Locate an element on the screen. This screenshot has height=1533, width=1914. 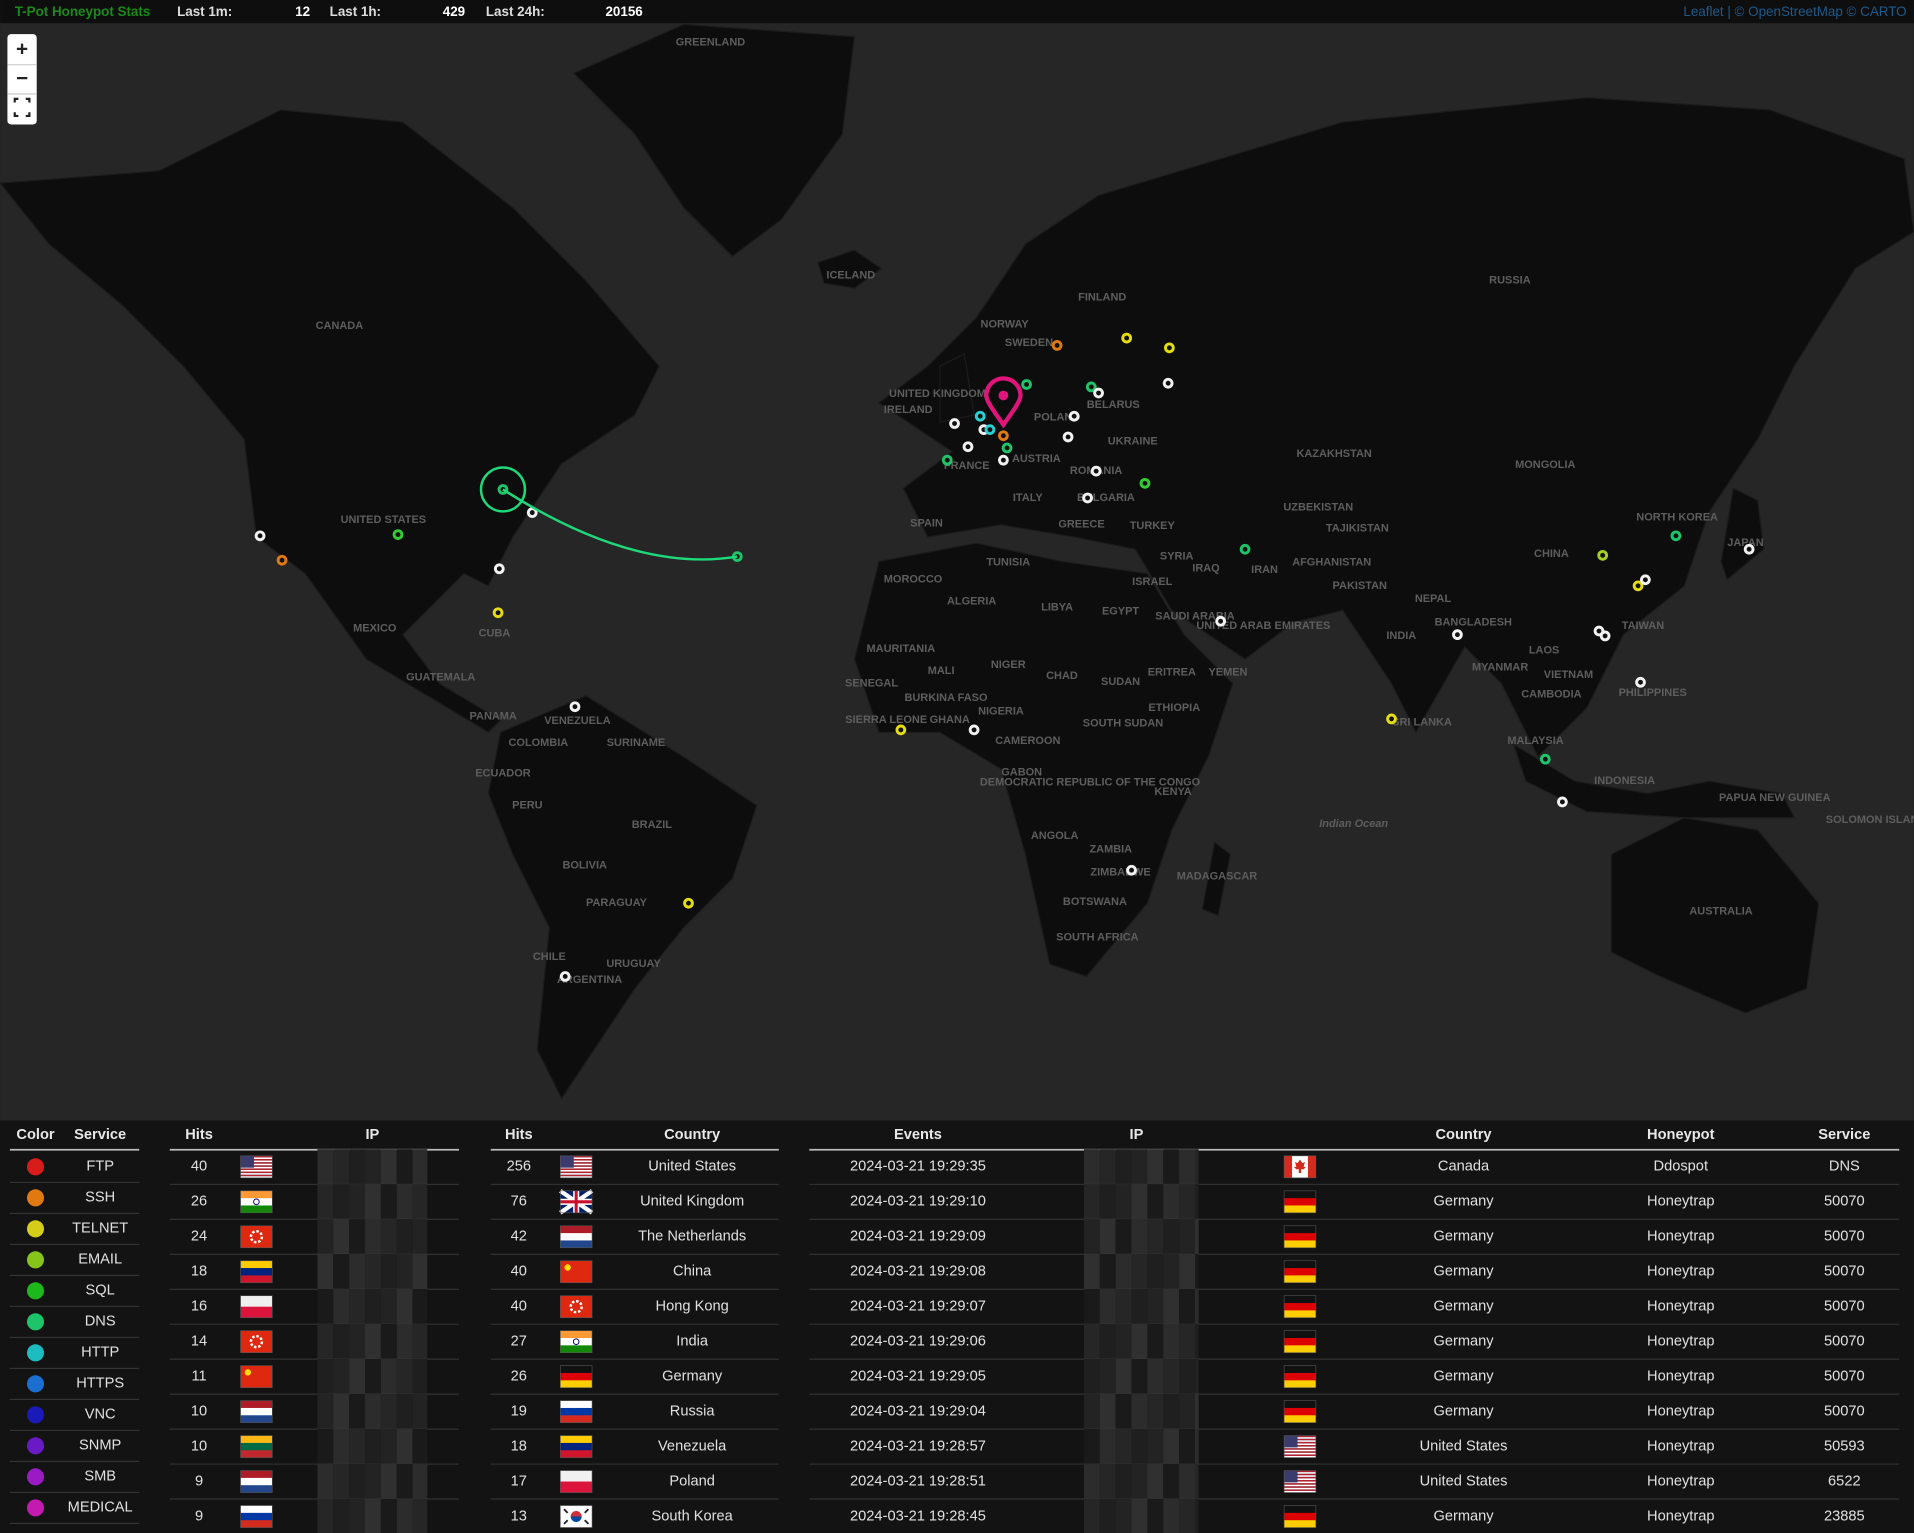
event-time: 2024-03-21 19:29:09 is located at coordinates (918, 1237).